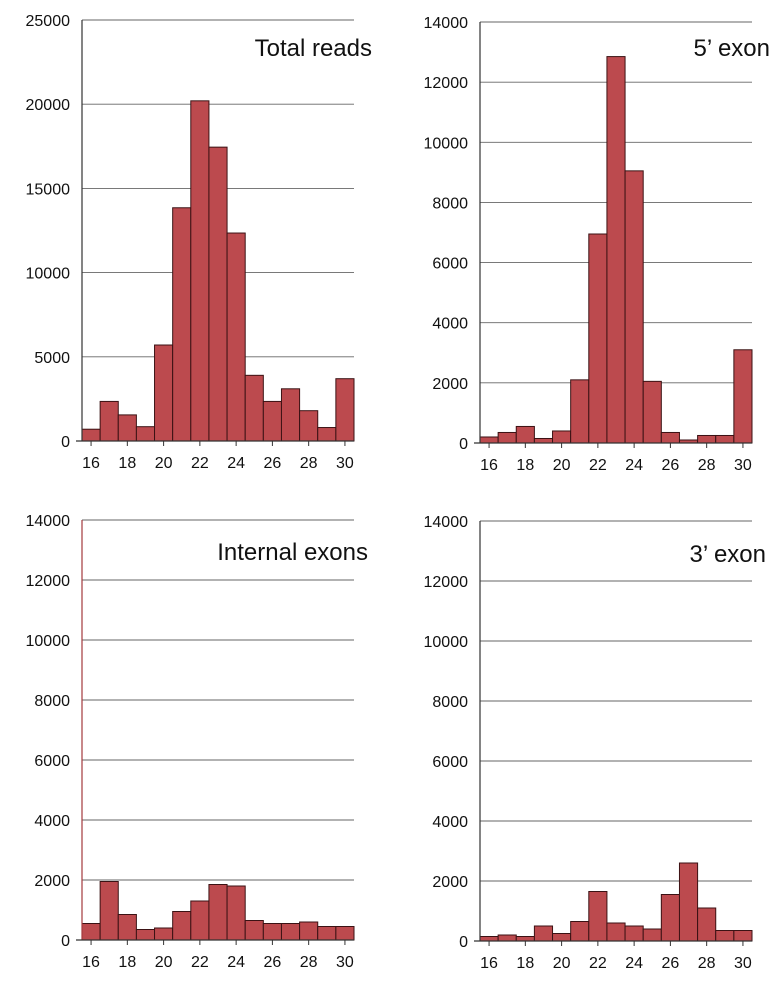 Image resolution: width=772 pixels, height=986 pixels. What do you see at coordinates (313, 48) in the screenshot?
I see `chart-title: Total reads` at bounding box center [313, 48].